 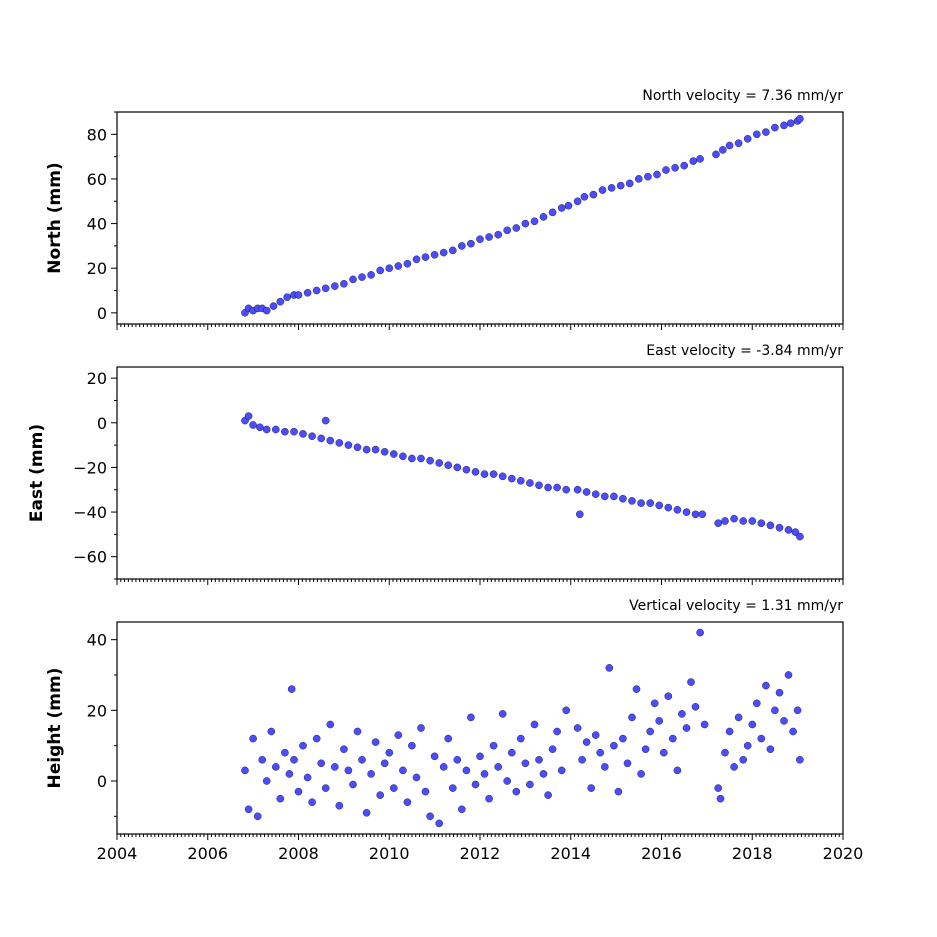 What do you see at coordinates (522, 476) in the screenshot?
I see `east-data-points` at bounding box center [522, 476].